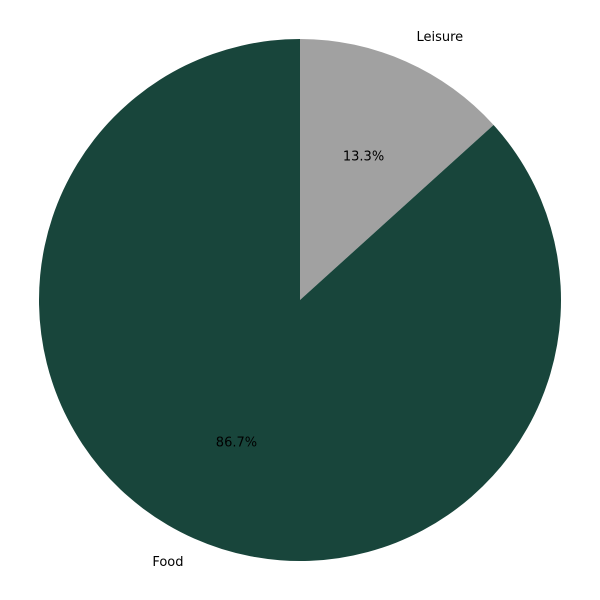  Describe the element at coordinates (363, 156) in the screenshot. I see `pie-percent-leisure: 13.3%` at that location.